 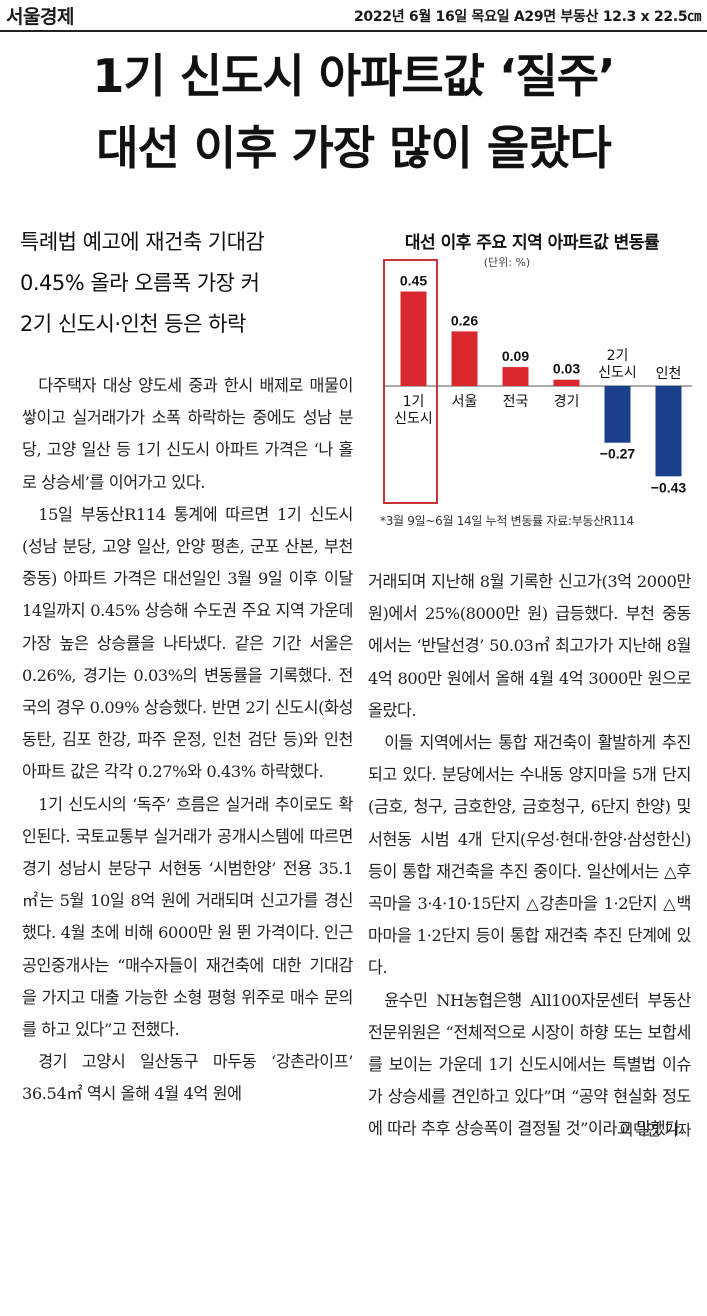 I want to click on value-label: 0.09, so click(x=515, y=356).